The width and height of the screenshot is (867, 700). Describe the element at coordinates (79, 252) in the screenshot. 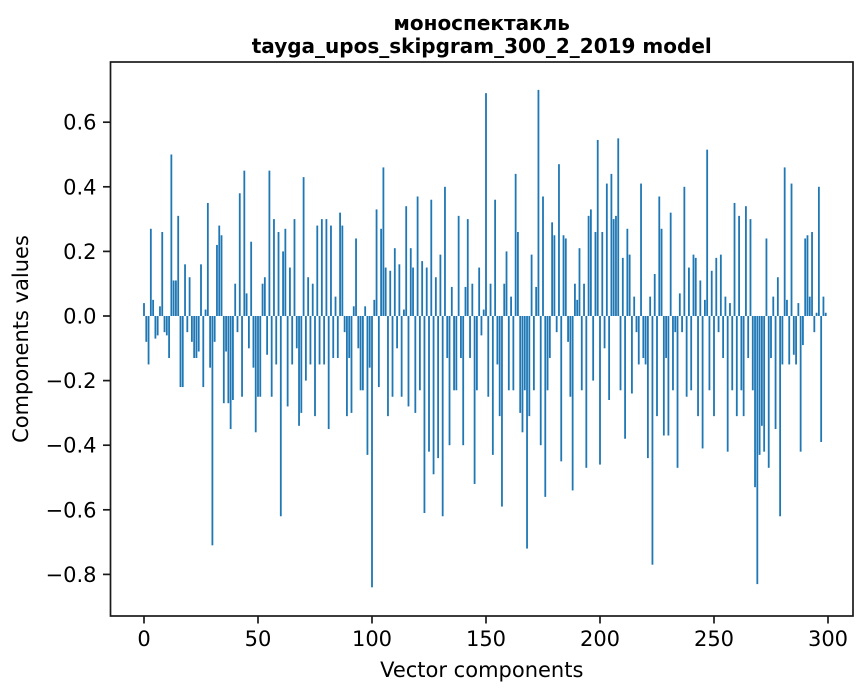

I see `y-tick-label: 0.2` at that location.